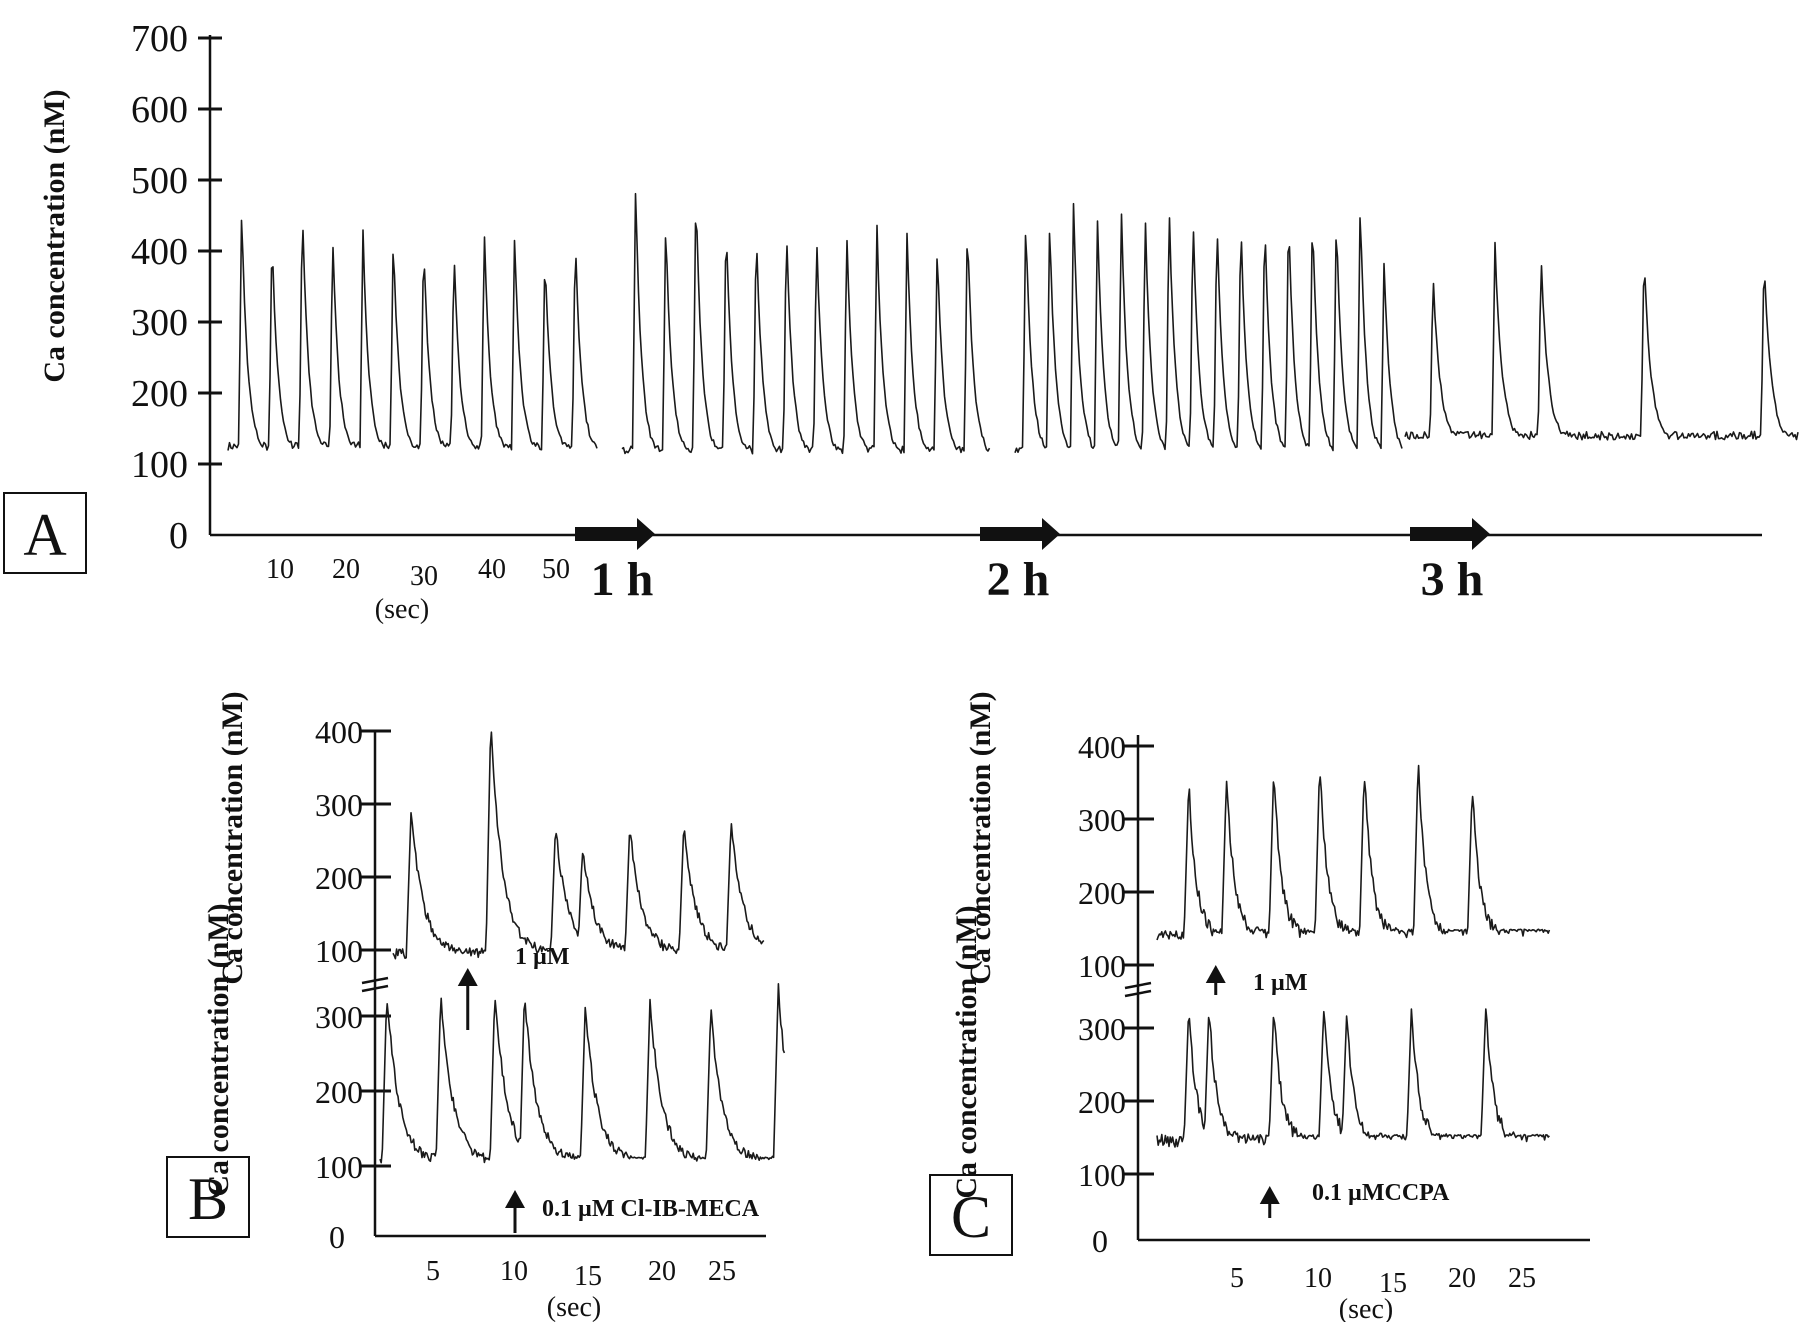 The width and height of the screenshot is (1800, 1322). I want to click on panel-a-x-ticks: 10 20 30 40 50, so click(418, 573).